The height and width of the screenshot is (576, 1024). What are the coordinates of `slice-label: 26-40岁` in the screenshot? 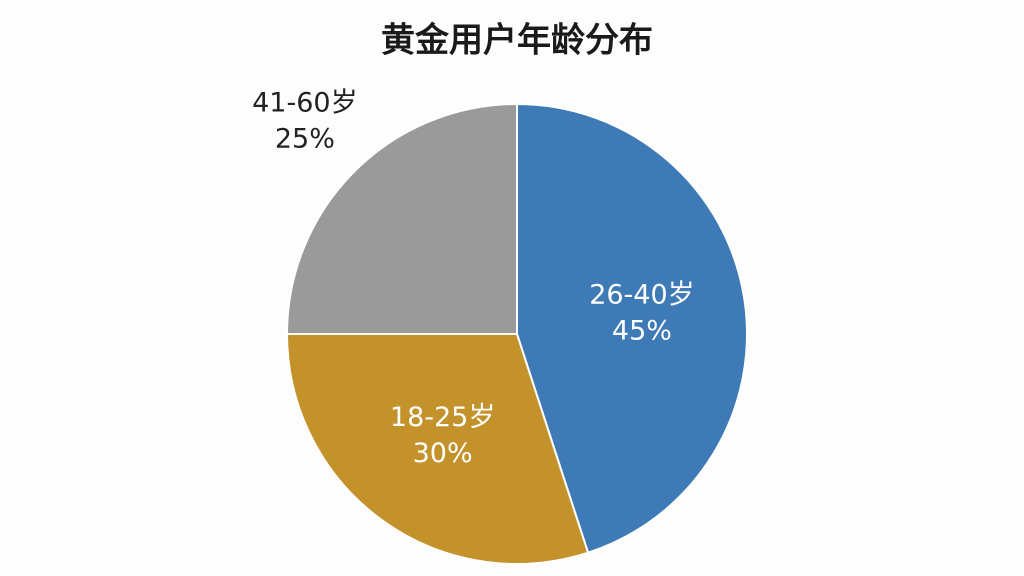 It's located at (641, 295).